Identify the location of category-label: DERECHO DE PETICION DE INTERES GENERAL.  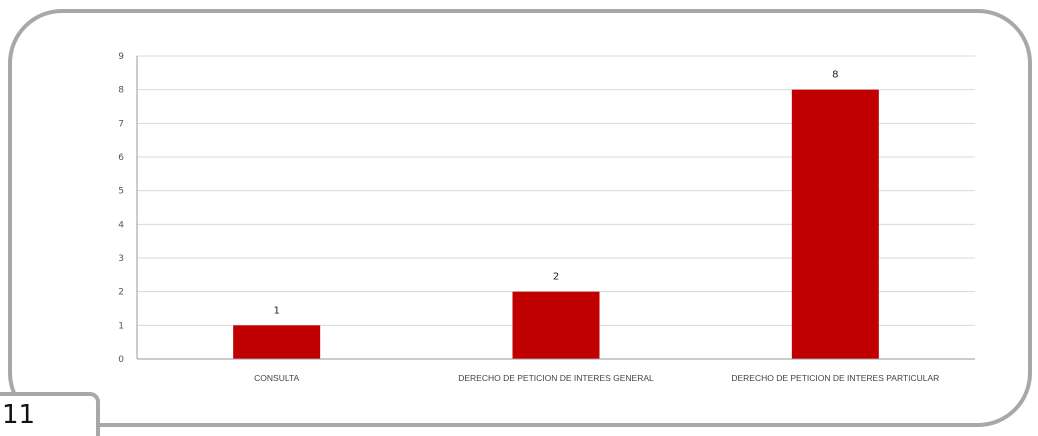
(556, 378).